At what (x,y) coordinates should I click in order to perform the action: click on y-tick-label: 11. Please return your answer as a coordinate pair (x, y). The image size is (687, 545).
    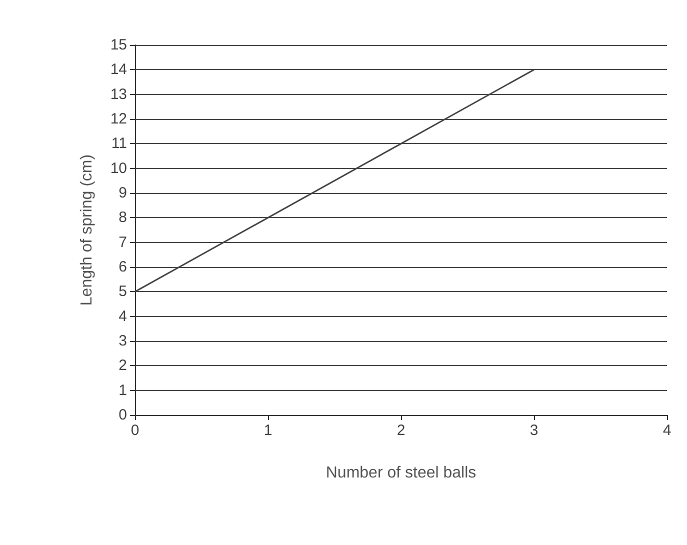
    Looking at the image, I should click on (119, 143).